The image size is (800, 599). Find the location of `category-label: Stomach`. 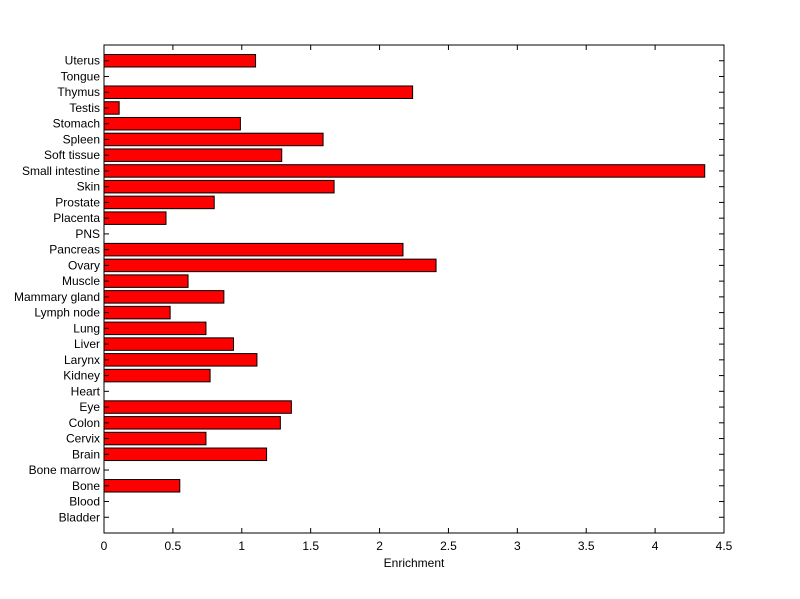

category-label: Stomach is located at coordinates (76, 124).